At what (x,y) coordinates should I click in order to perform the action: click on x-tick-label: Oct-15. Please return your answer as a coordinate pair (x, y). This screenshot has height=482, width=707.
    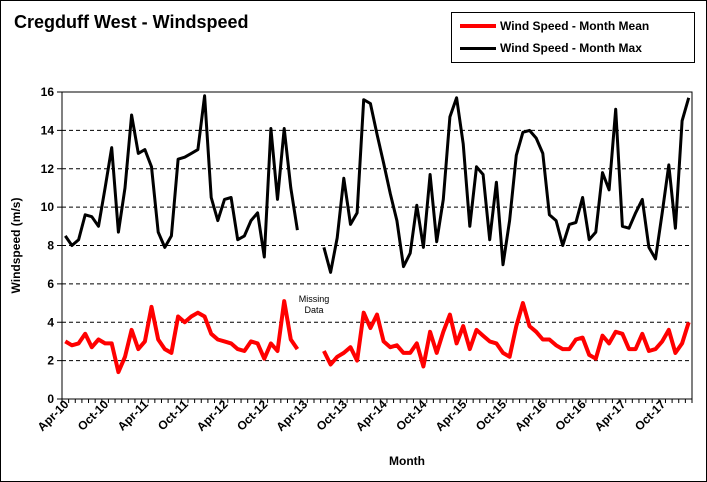
    Looking at the image, I should click on (491, 415).